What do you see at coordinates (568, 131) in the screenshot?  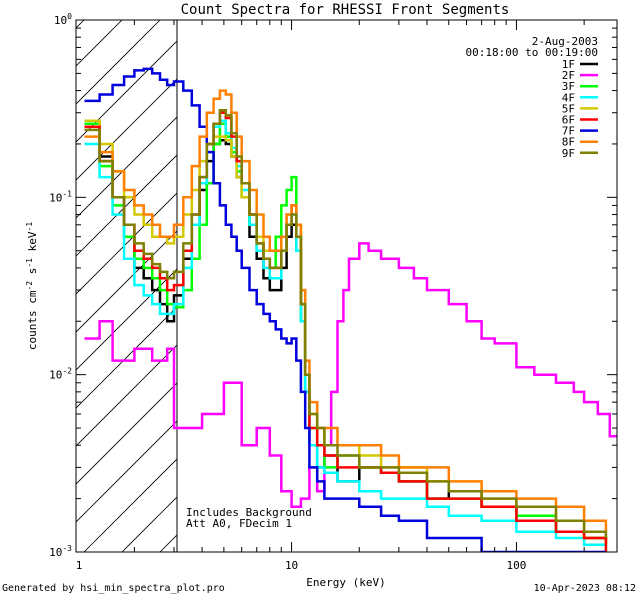 I see `legend-label-7f: 7F` at bounding box center [568, 131].